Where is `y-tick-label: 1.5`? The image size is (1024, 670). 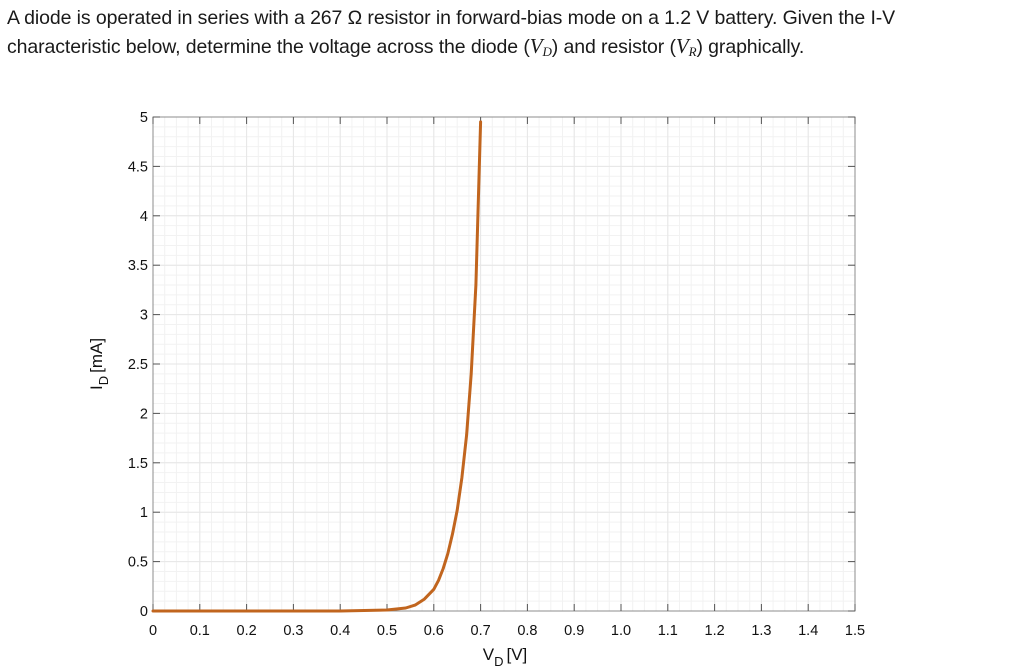 y-tick-label: 1.5 is located at coordinates (138, 464).